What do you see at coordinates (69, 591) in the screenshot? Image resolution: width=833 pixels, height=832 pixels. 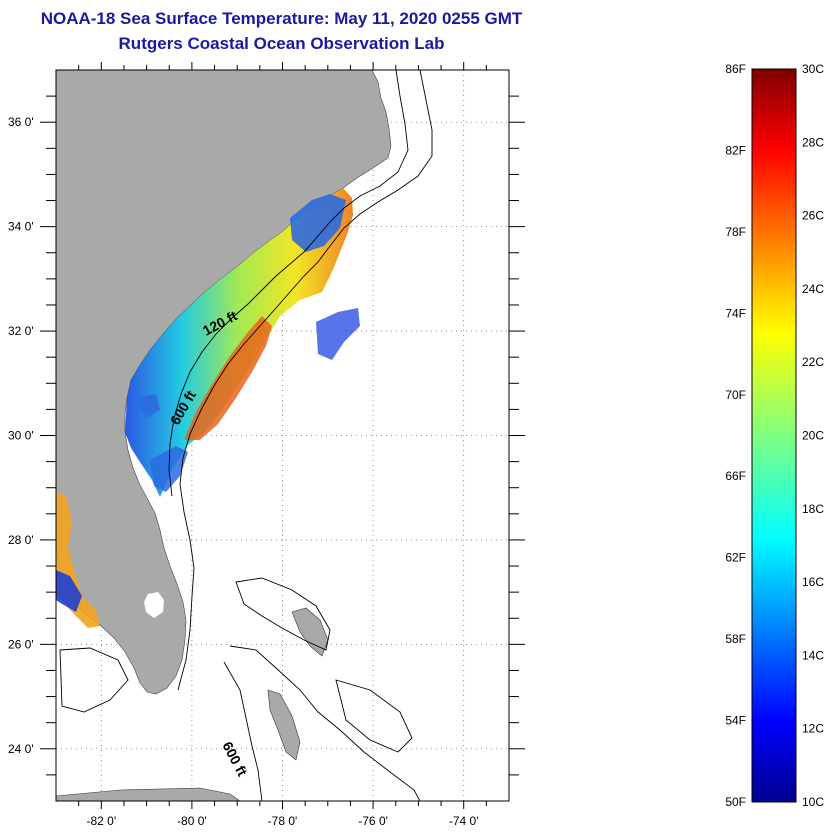 I see `gulf-cold-patch` at bounding box center [69, 591].